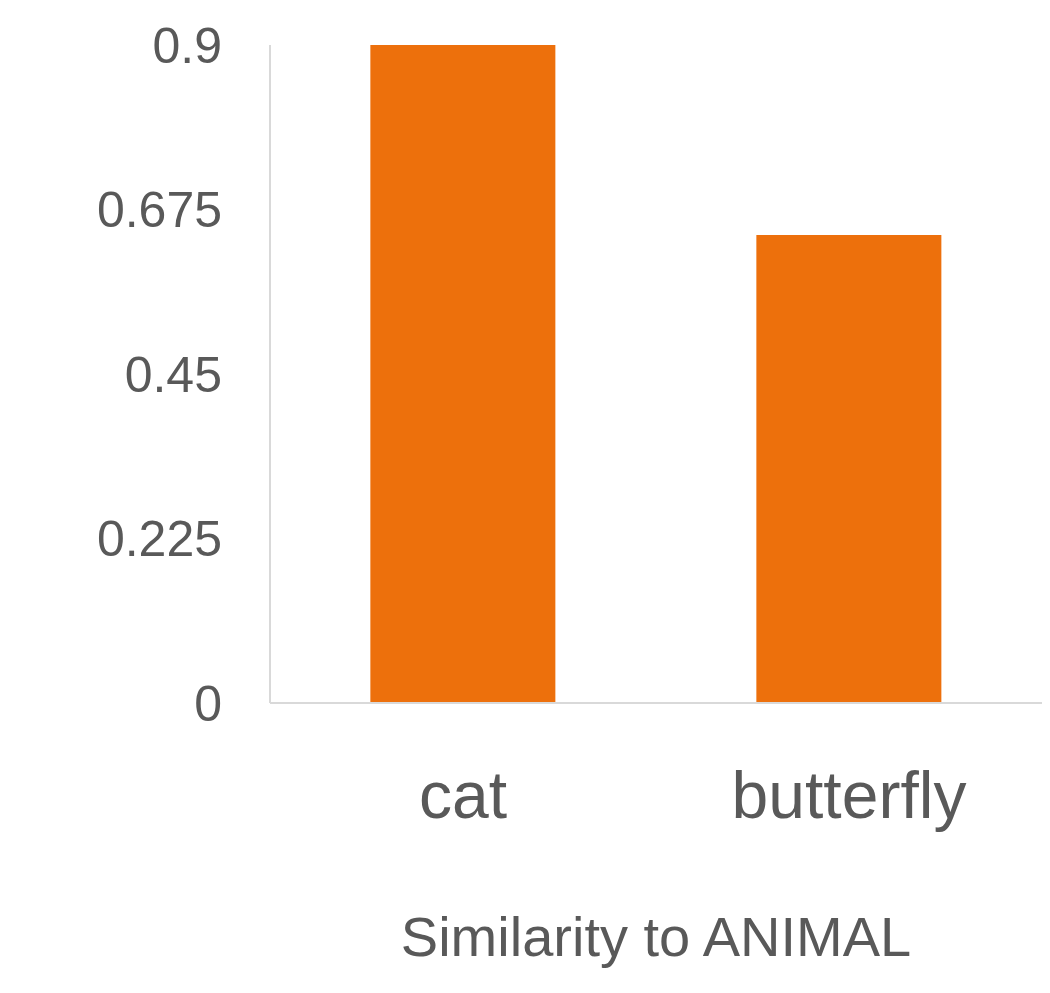  I want to click on x-tick-label: cat, so click(463, 794).